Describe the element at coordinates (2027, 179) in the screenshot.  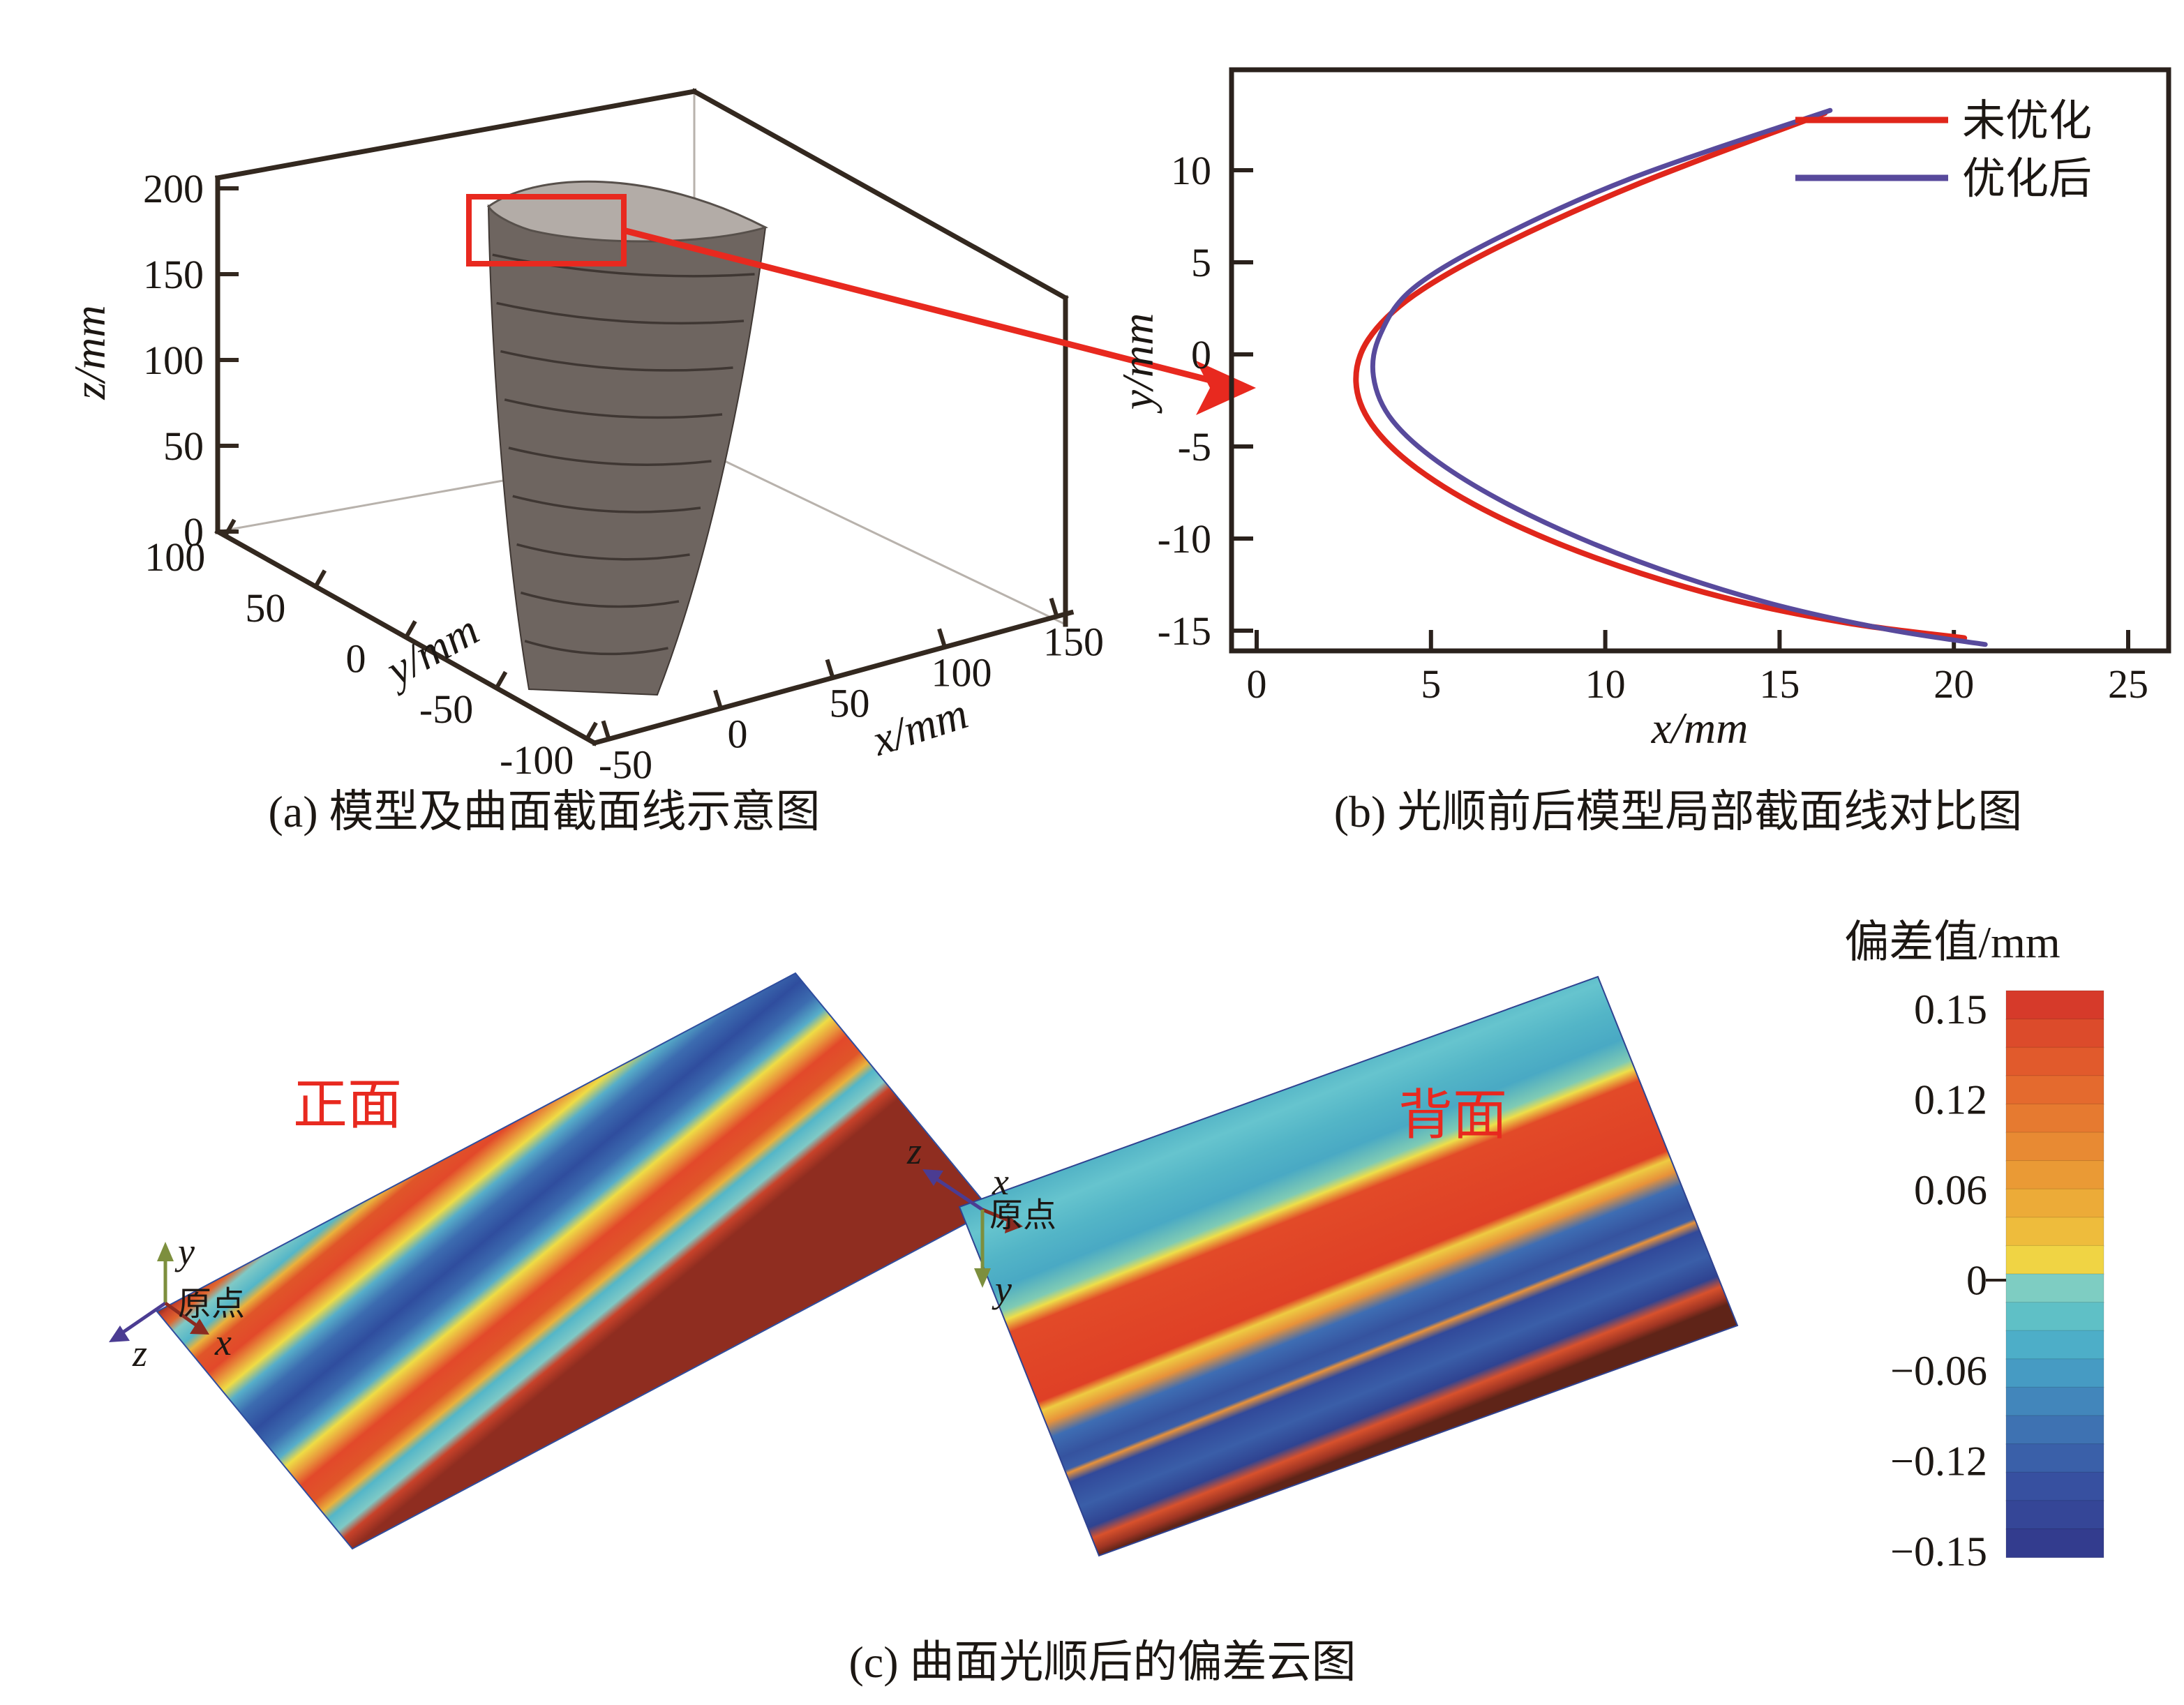
I see `legend-item-label: 优化后` at that location.